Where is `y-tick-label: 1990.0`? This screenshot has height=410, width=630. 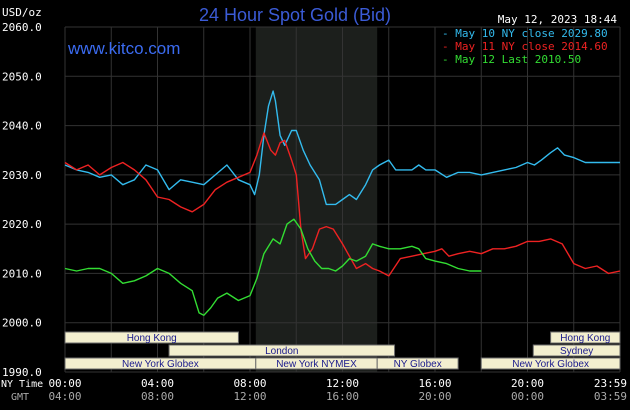
y-tick-label: 1990.0 is located at coordinates (22, 372).